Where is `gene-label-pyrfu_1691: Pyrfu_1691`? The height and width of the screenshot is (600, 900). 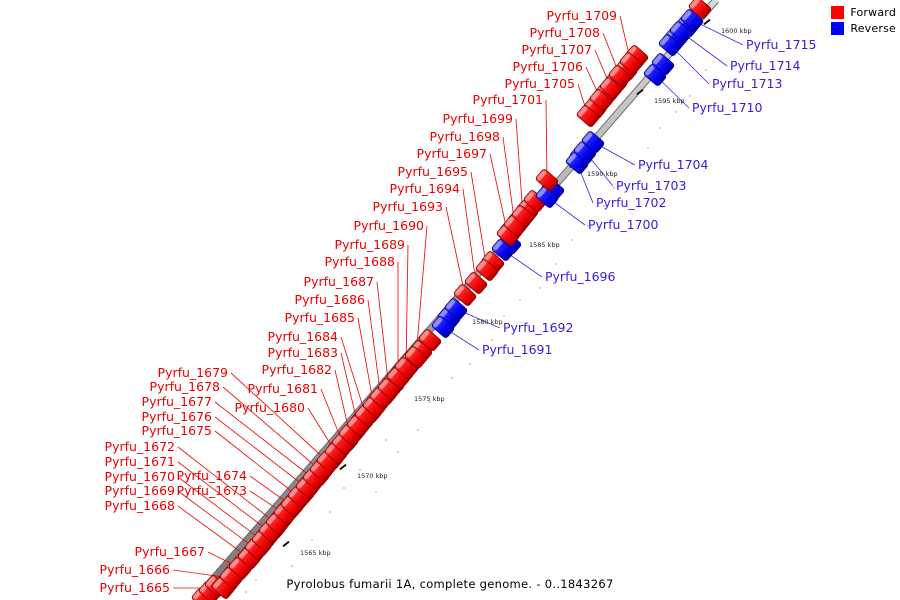
gene-label-pyrfu_1691: Pyrfu_1691 is located at coordinates (517, 349).